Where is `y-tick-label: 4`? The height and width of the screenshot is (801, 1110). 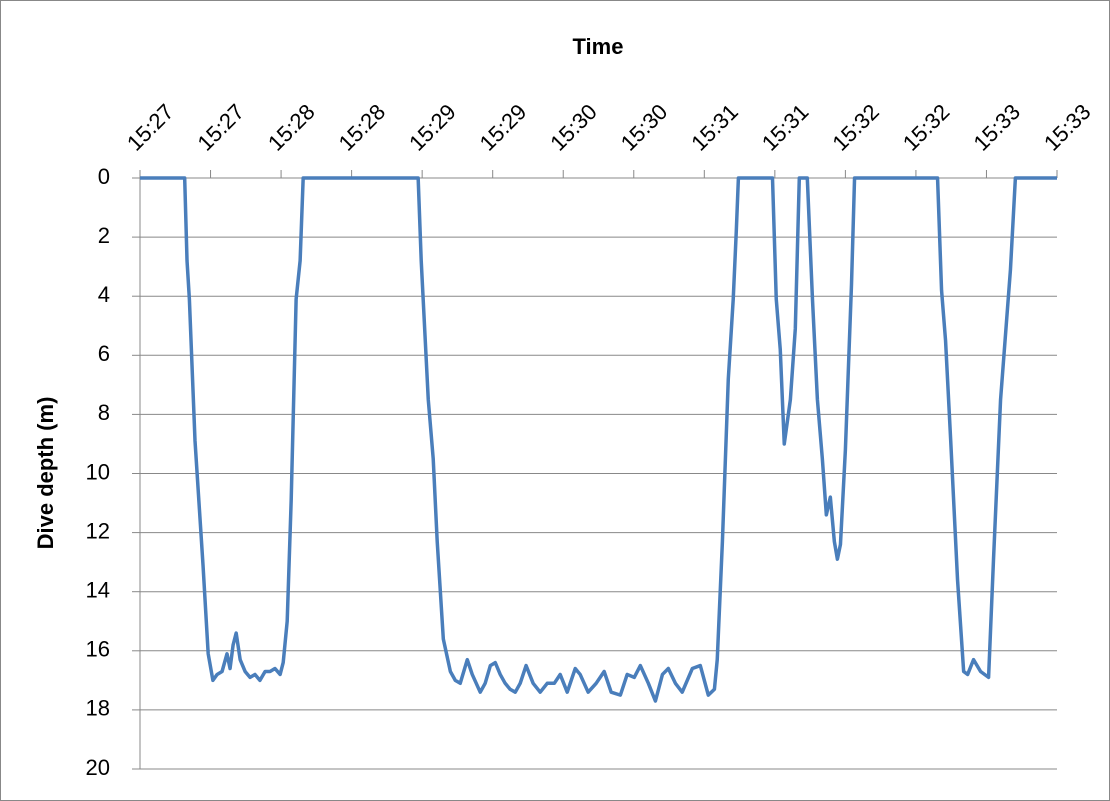 y-tick-label: 4 is located at coordinates (104, 294).